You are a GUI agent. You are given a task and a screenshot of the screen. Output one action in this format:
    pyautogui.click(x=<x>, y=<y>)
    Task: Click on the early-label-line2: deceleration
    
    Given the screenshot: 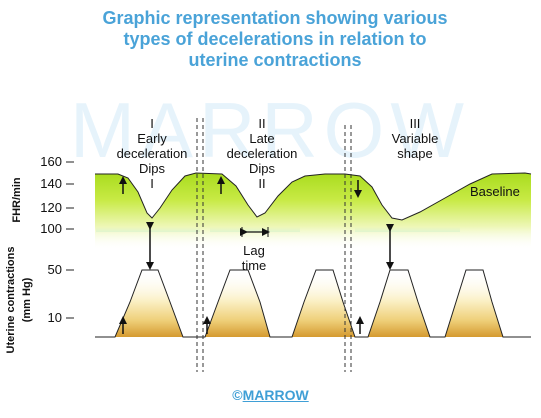 What is the action you would take?
    pyautogui.click(x=152, y=153)
    